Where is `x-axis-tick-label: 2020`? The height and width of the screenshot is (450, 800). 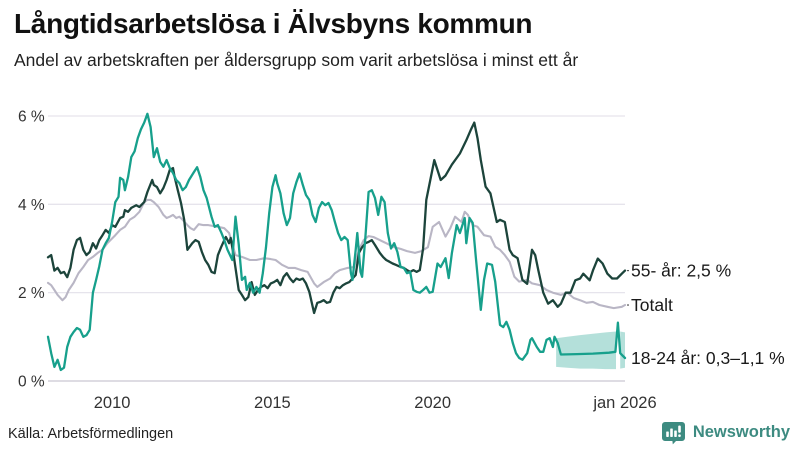 x-axis-tick-label: 2020 is located at coordinates (432, 403).